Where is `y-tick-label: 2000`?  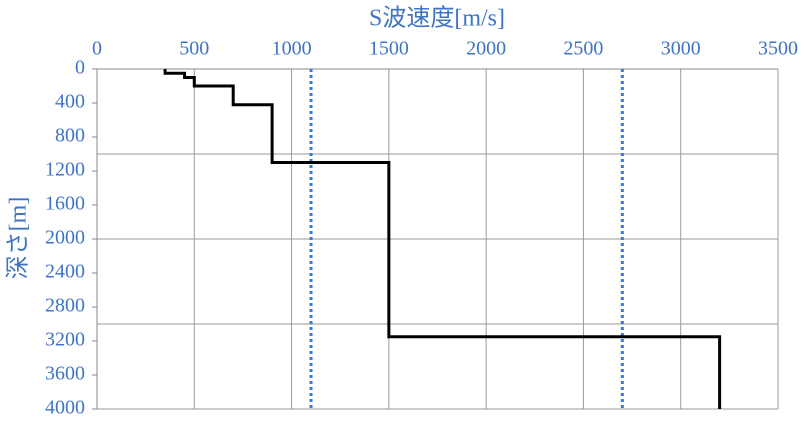
y-tick-label: 2000 is located at coordinates (65, 238).